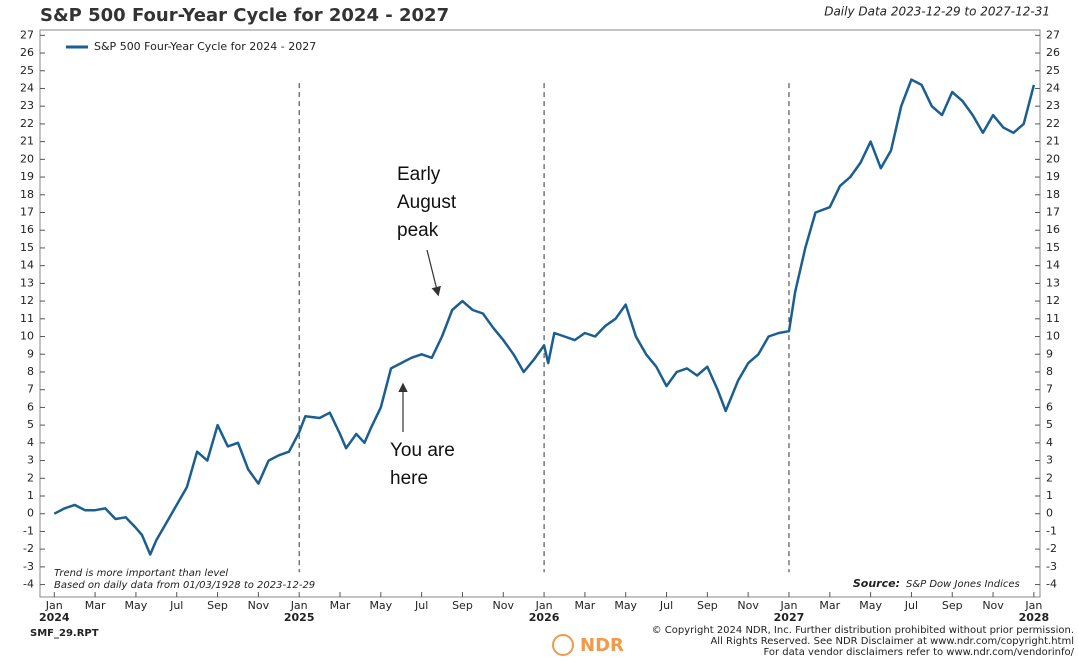 This screenshot has height=660, width=1078. What do you see at coordinates (563, 645) in the screenshot?
I see `logo-mark` at bounding box center [563, 645].